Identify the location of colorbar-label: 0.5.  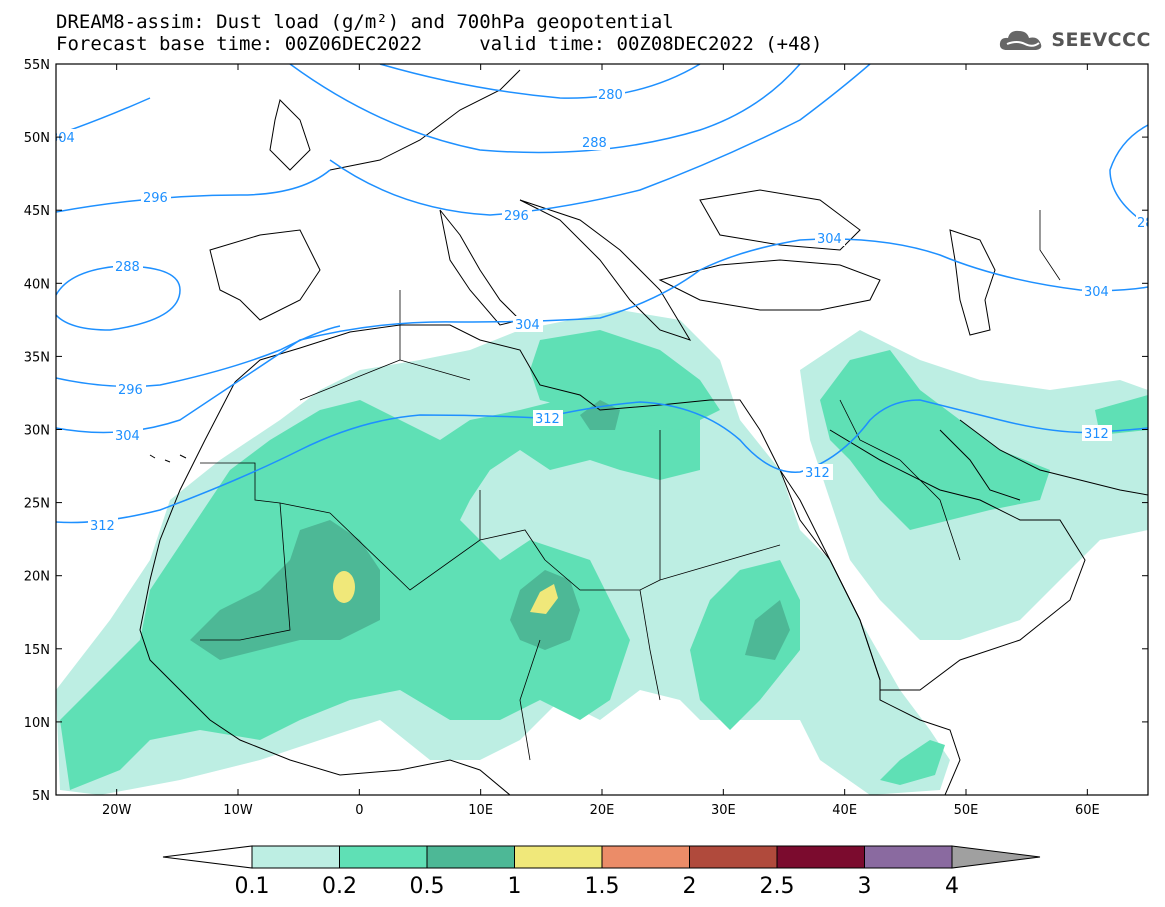
(427, 886).